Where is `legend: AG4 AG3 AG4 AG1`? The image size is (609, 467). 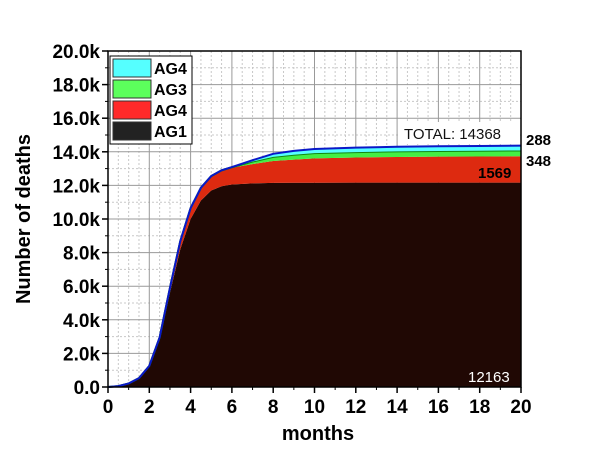
legend: AG4 AG3 AG4 AG1 is located at coordinates (151, 100).